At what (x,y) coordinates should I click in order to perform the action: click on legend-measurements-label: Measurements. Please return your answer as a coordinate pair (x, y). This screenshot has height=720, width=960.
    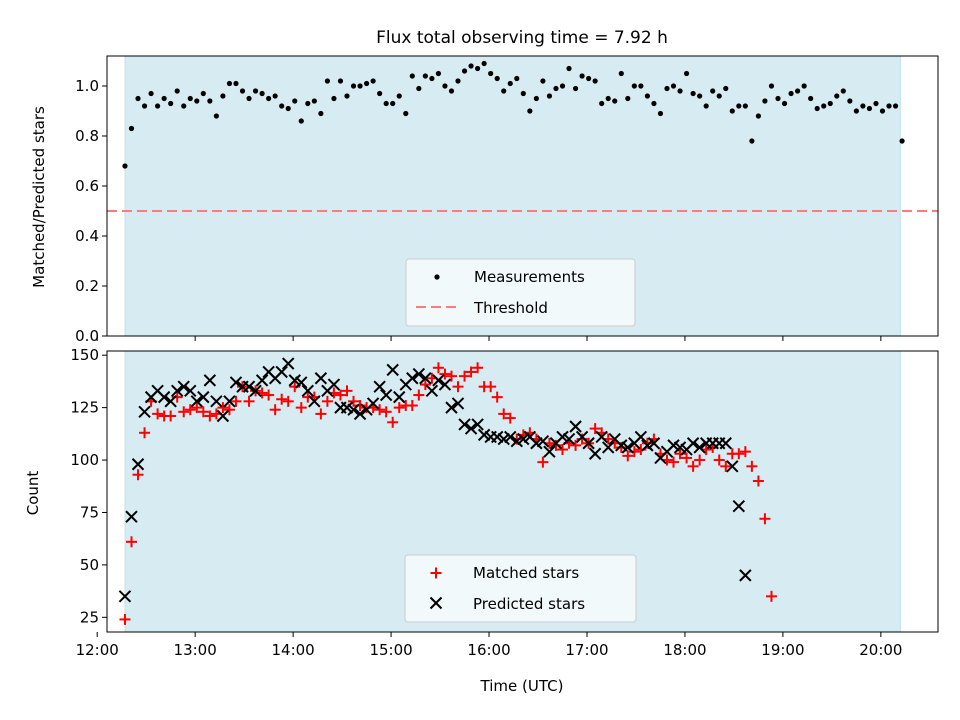
    Looking at the image, I should click on (529, 277).